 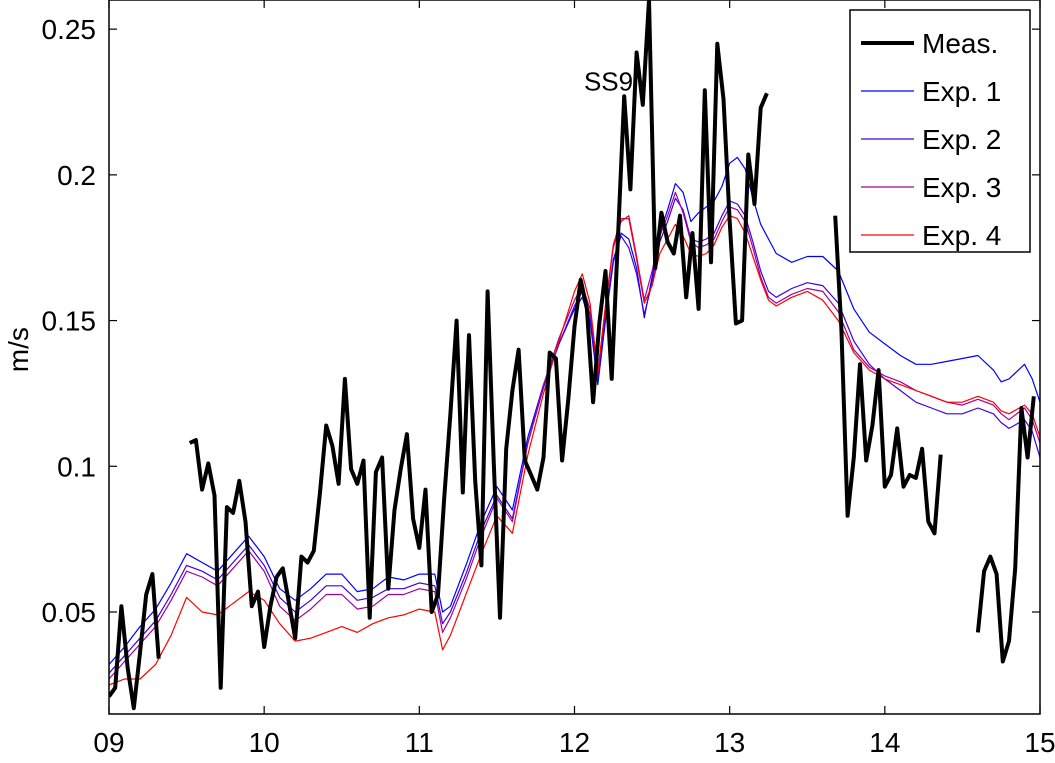 What do you see at coordinates (419, 742) in the screenshot?
I see `x-tick-label: 11` at bounding box center [419, 742].